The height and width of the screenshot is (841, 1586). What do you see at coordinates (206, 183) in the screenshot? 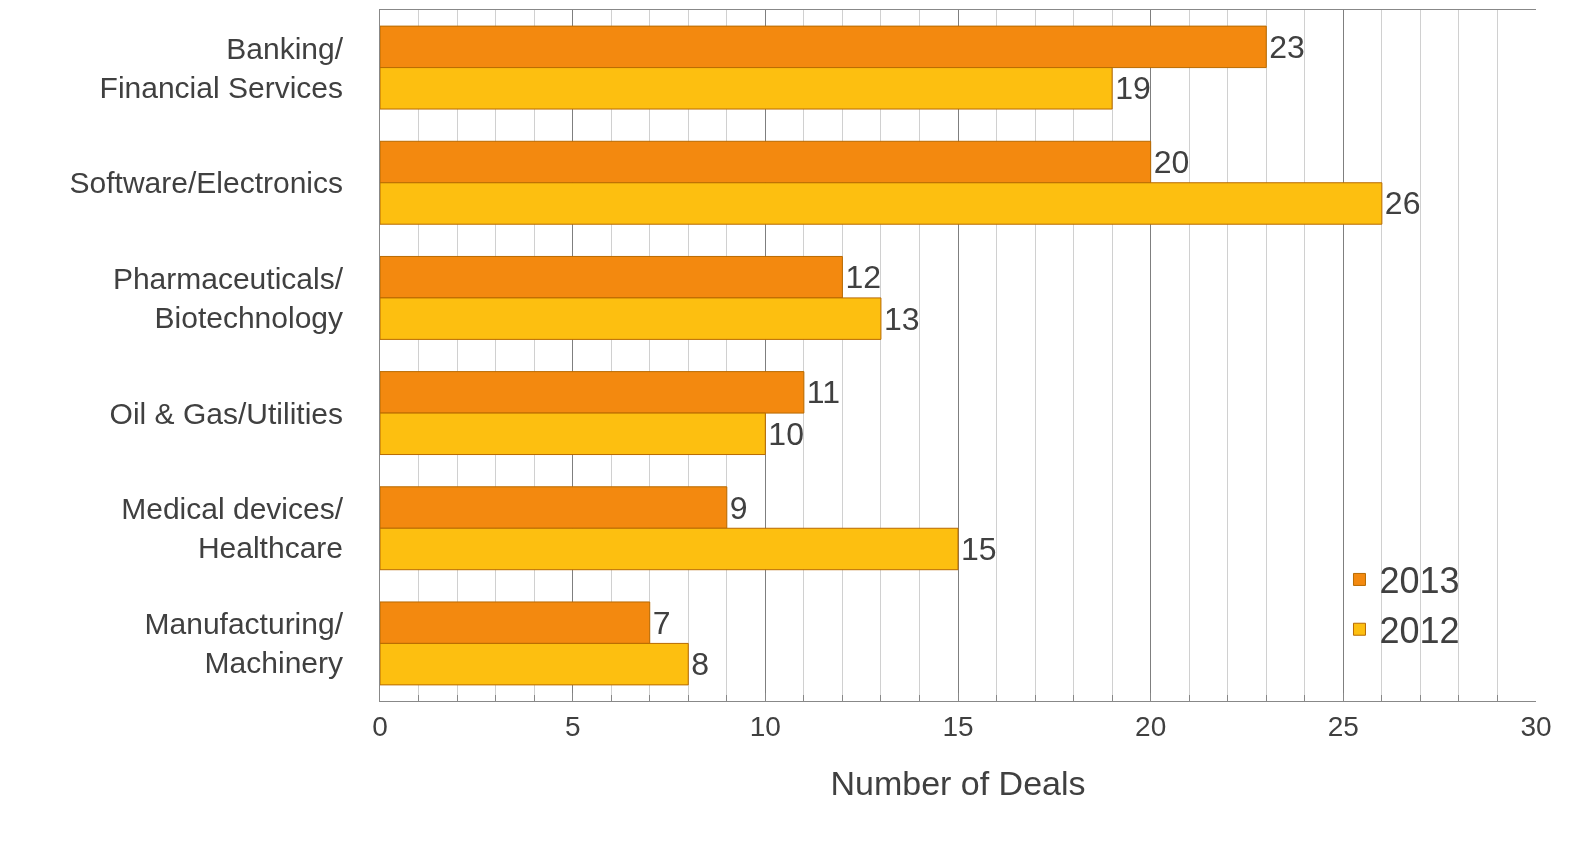
I see `y-tick-label: Software/Electronics` at bounding box center [206, 183].